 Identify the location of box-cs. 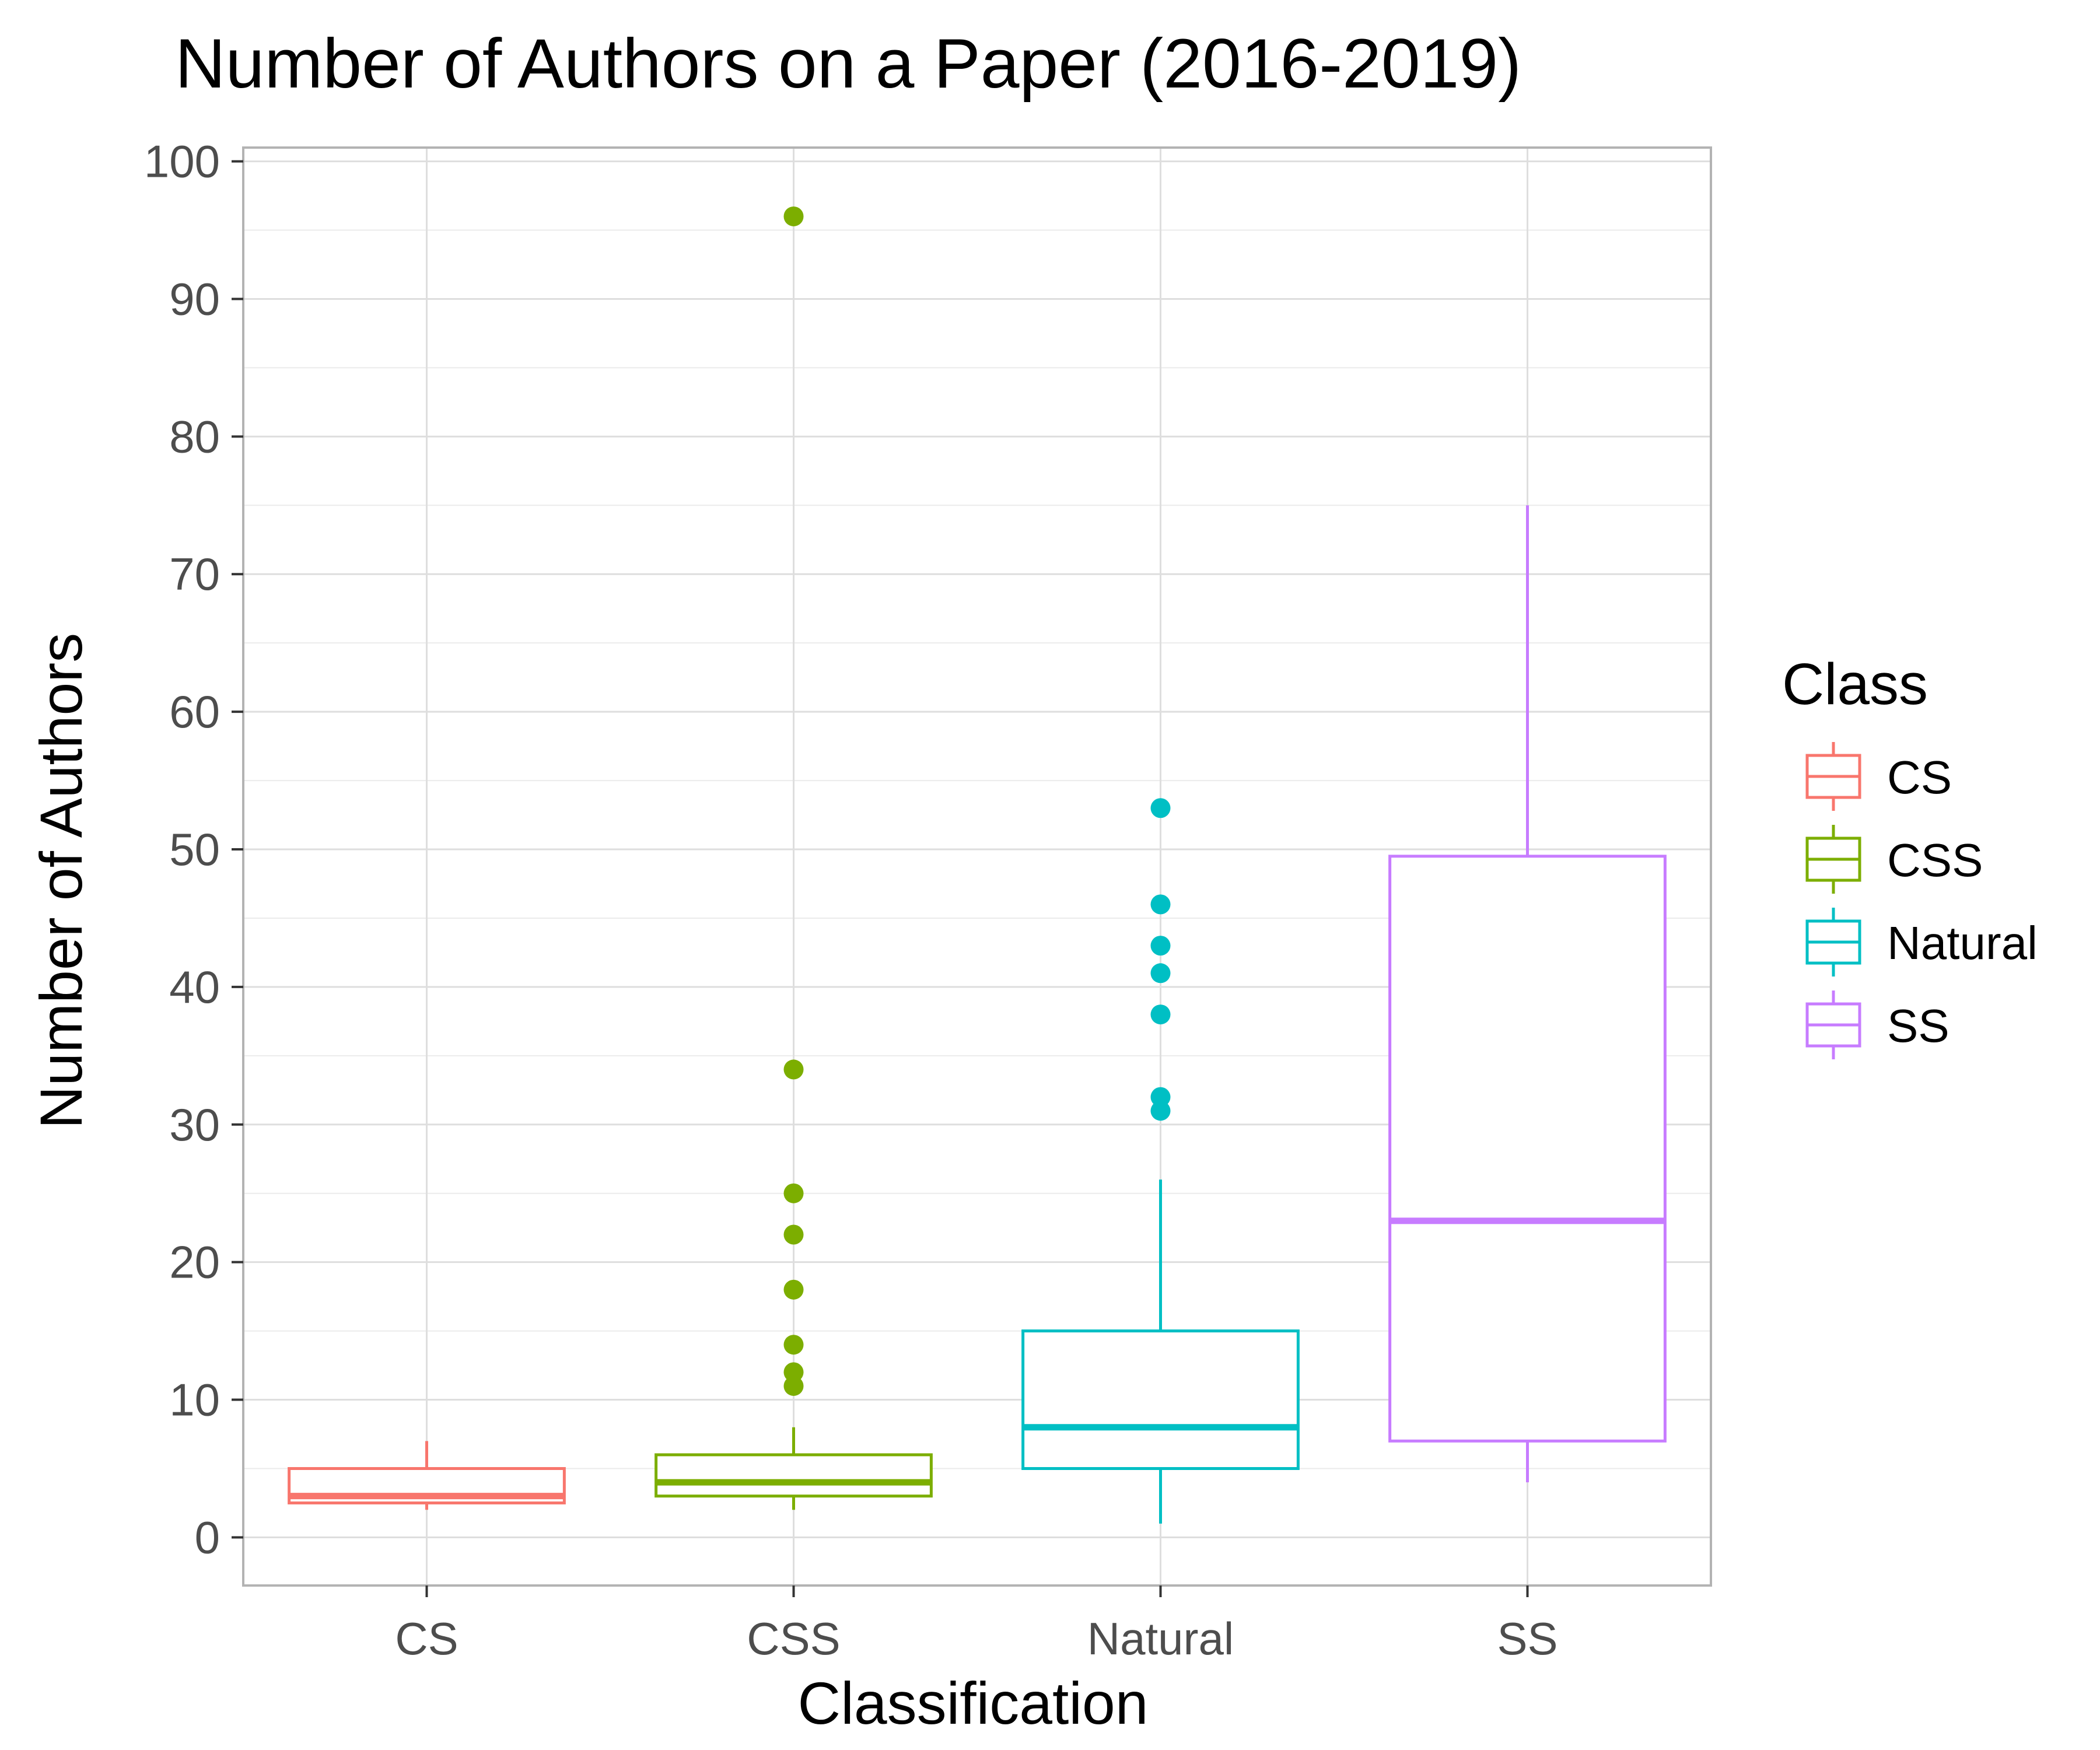
(427, 1475).